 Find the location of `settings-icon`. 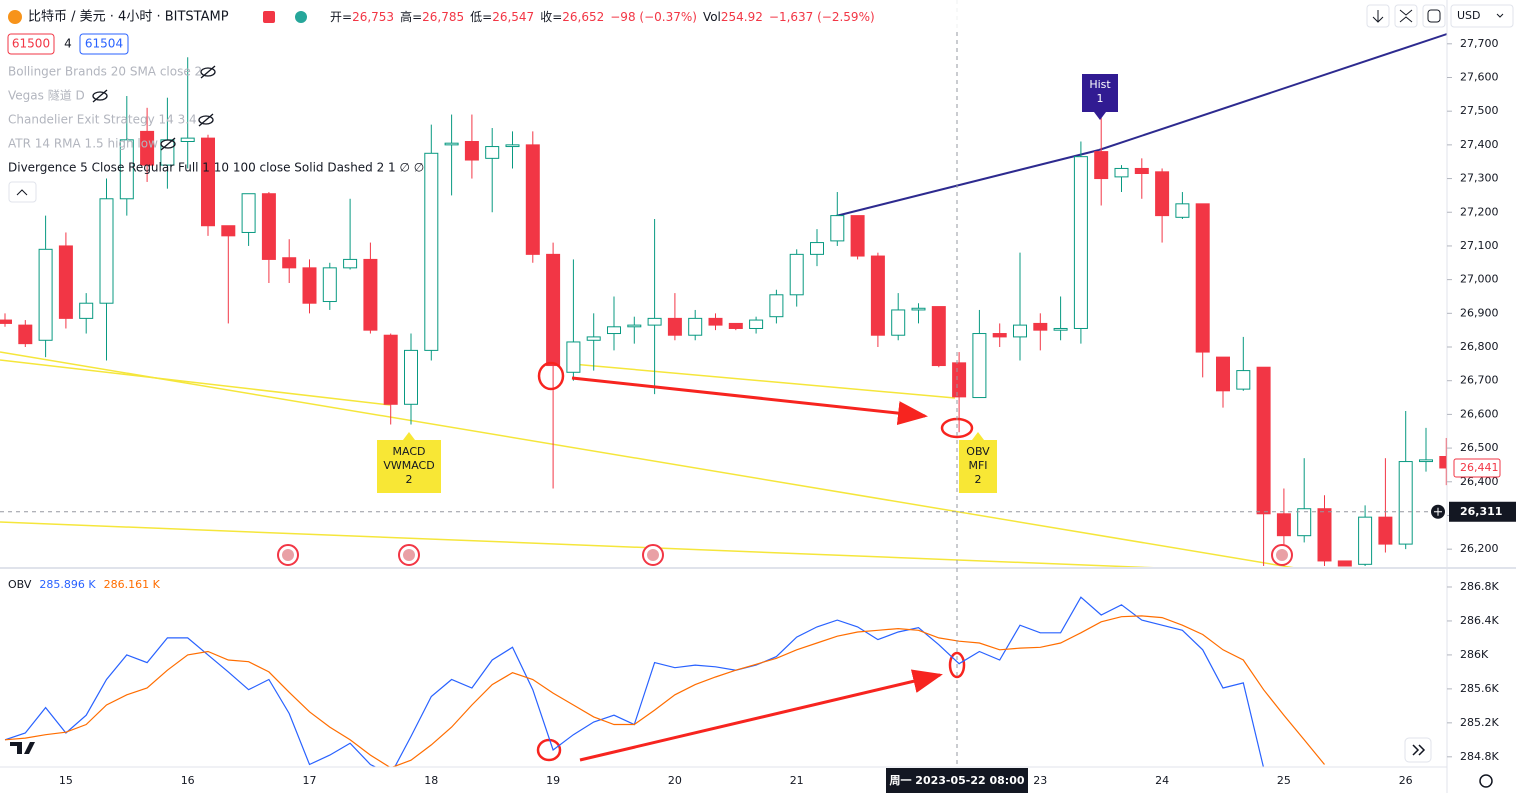

settings-icon is located at coordinates (1486, 781).